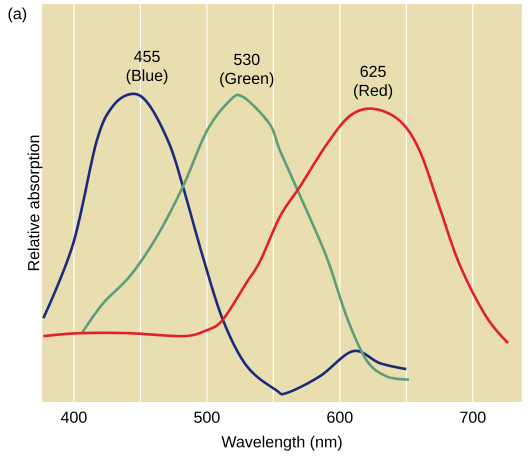  What do you see at coordinates (373, 83) in the screenshot?
I see `annotation: 625 (Red)` at bounding box center [373, 83].